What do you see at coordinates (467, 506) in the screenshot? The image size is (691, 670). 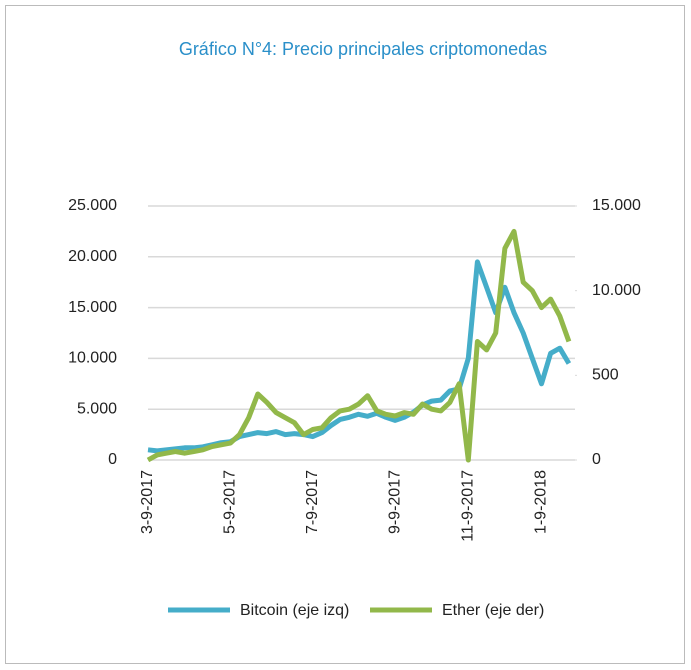 I see `x-tick-label: 11-9-2017` at bounding box center [467, 506].